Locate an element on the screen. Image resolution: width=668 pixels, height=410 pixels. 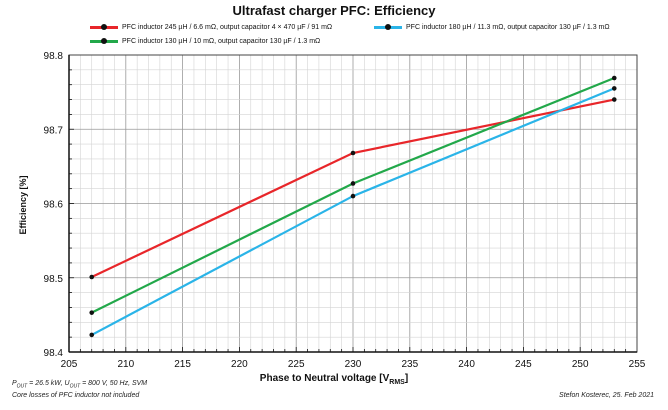
note-u-rest: = 800 V, 50 Hz, SVM is located at coordinates (114, 383).